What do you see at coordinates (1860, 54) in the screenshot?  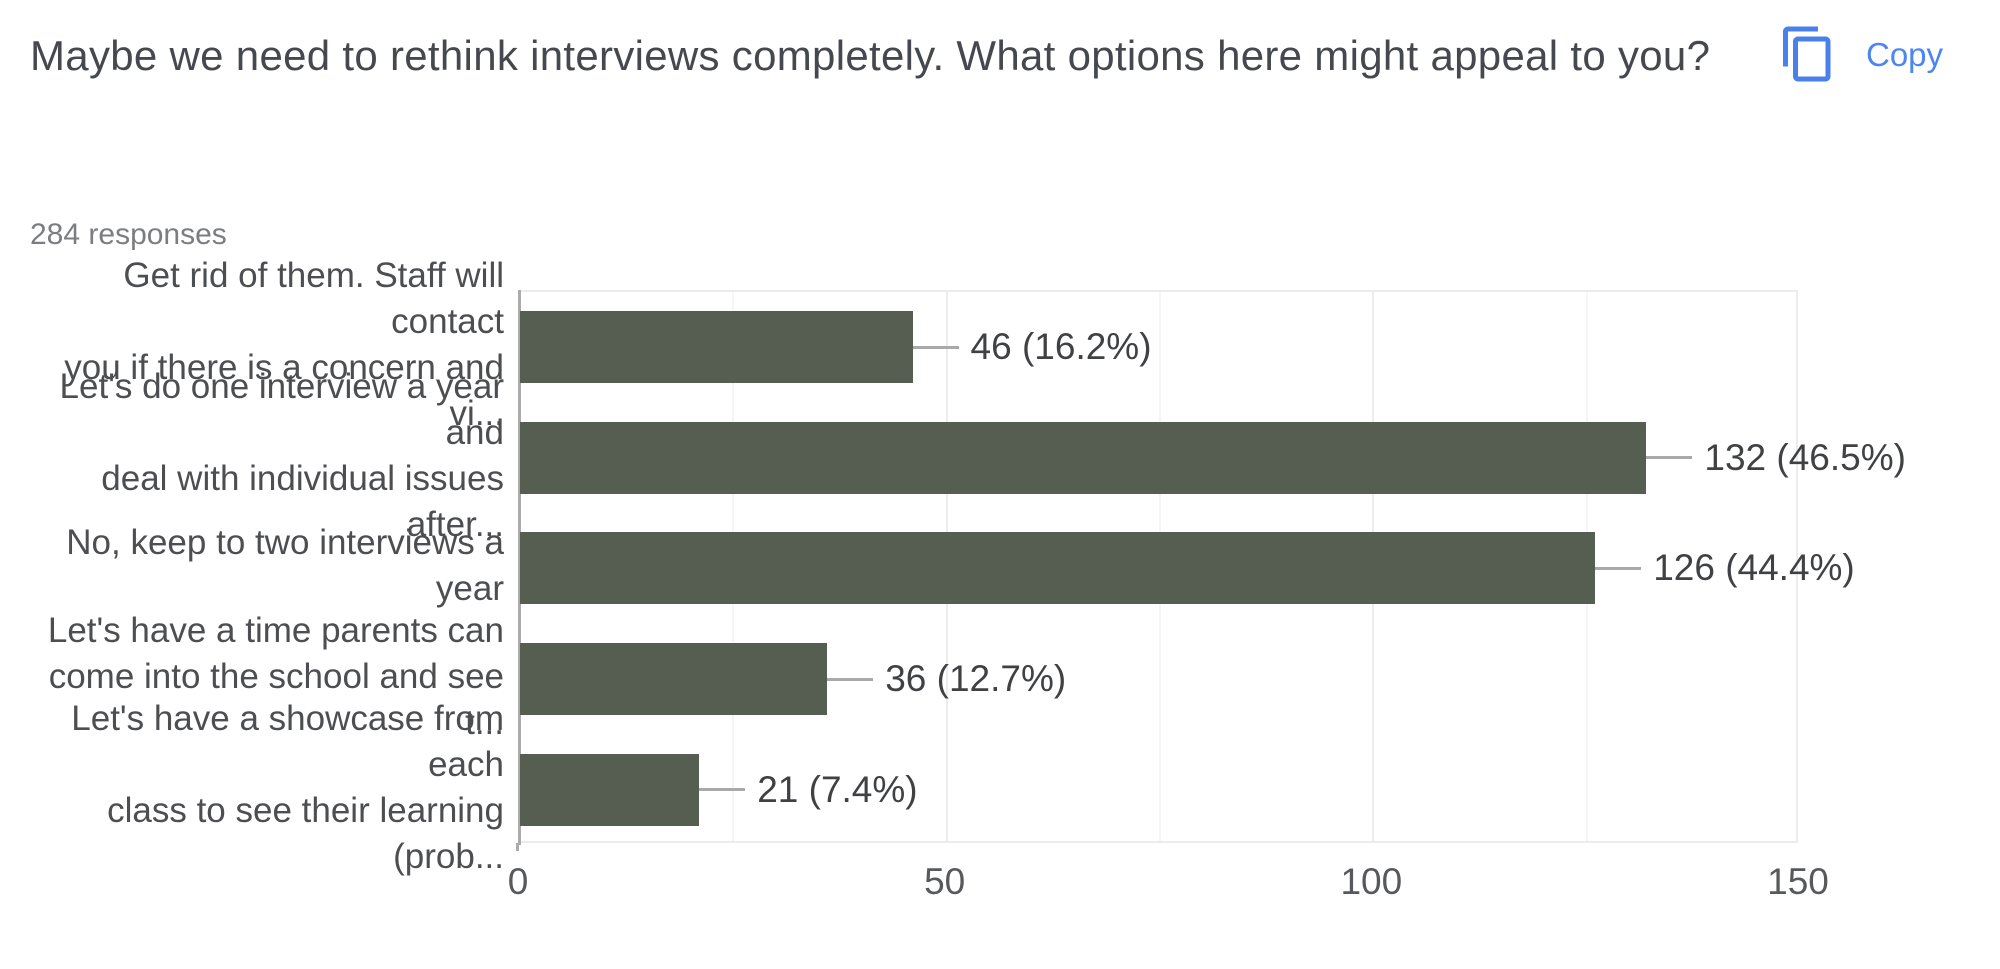 I see `copy-button: Copy` at bounding box center [1860, 54].